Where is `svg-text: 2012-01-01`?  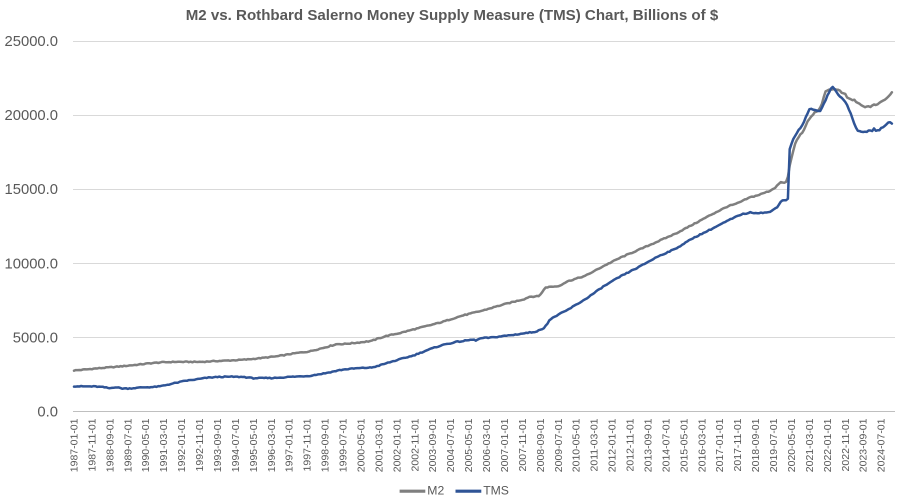
svg-text: 2012-01-01 is located at coordinates (613, 445).